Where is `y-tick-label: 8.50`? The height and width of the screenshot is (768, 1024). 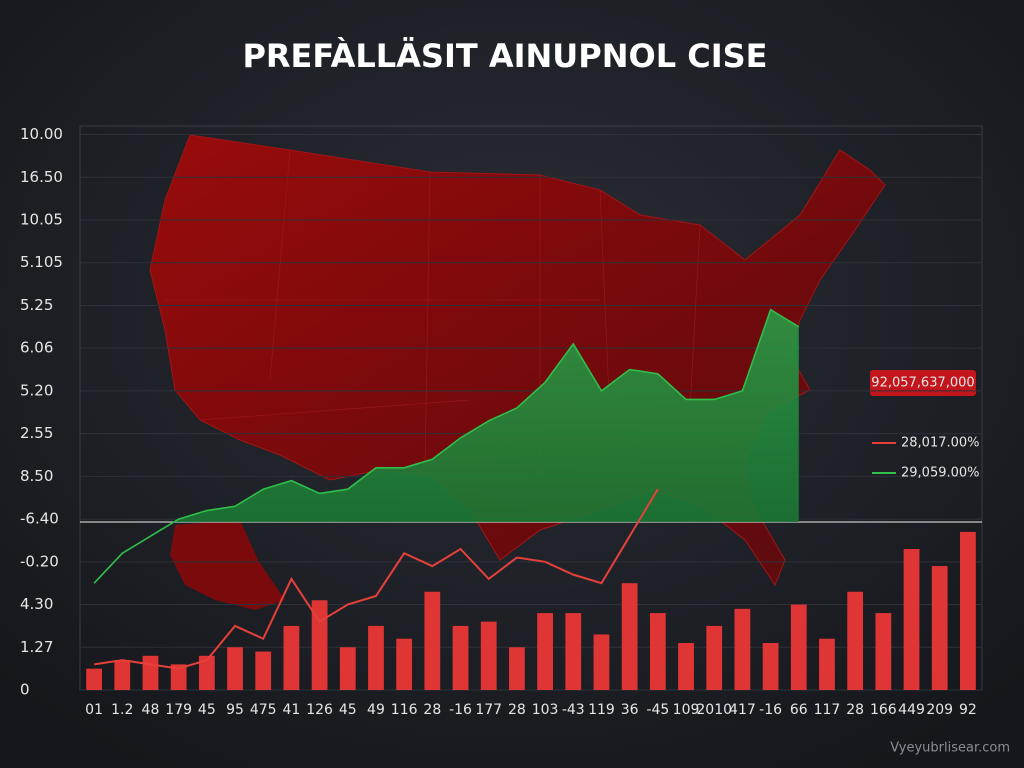 y-tick-label: 8.50 is located at coordinates (36, 476).